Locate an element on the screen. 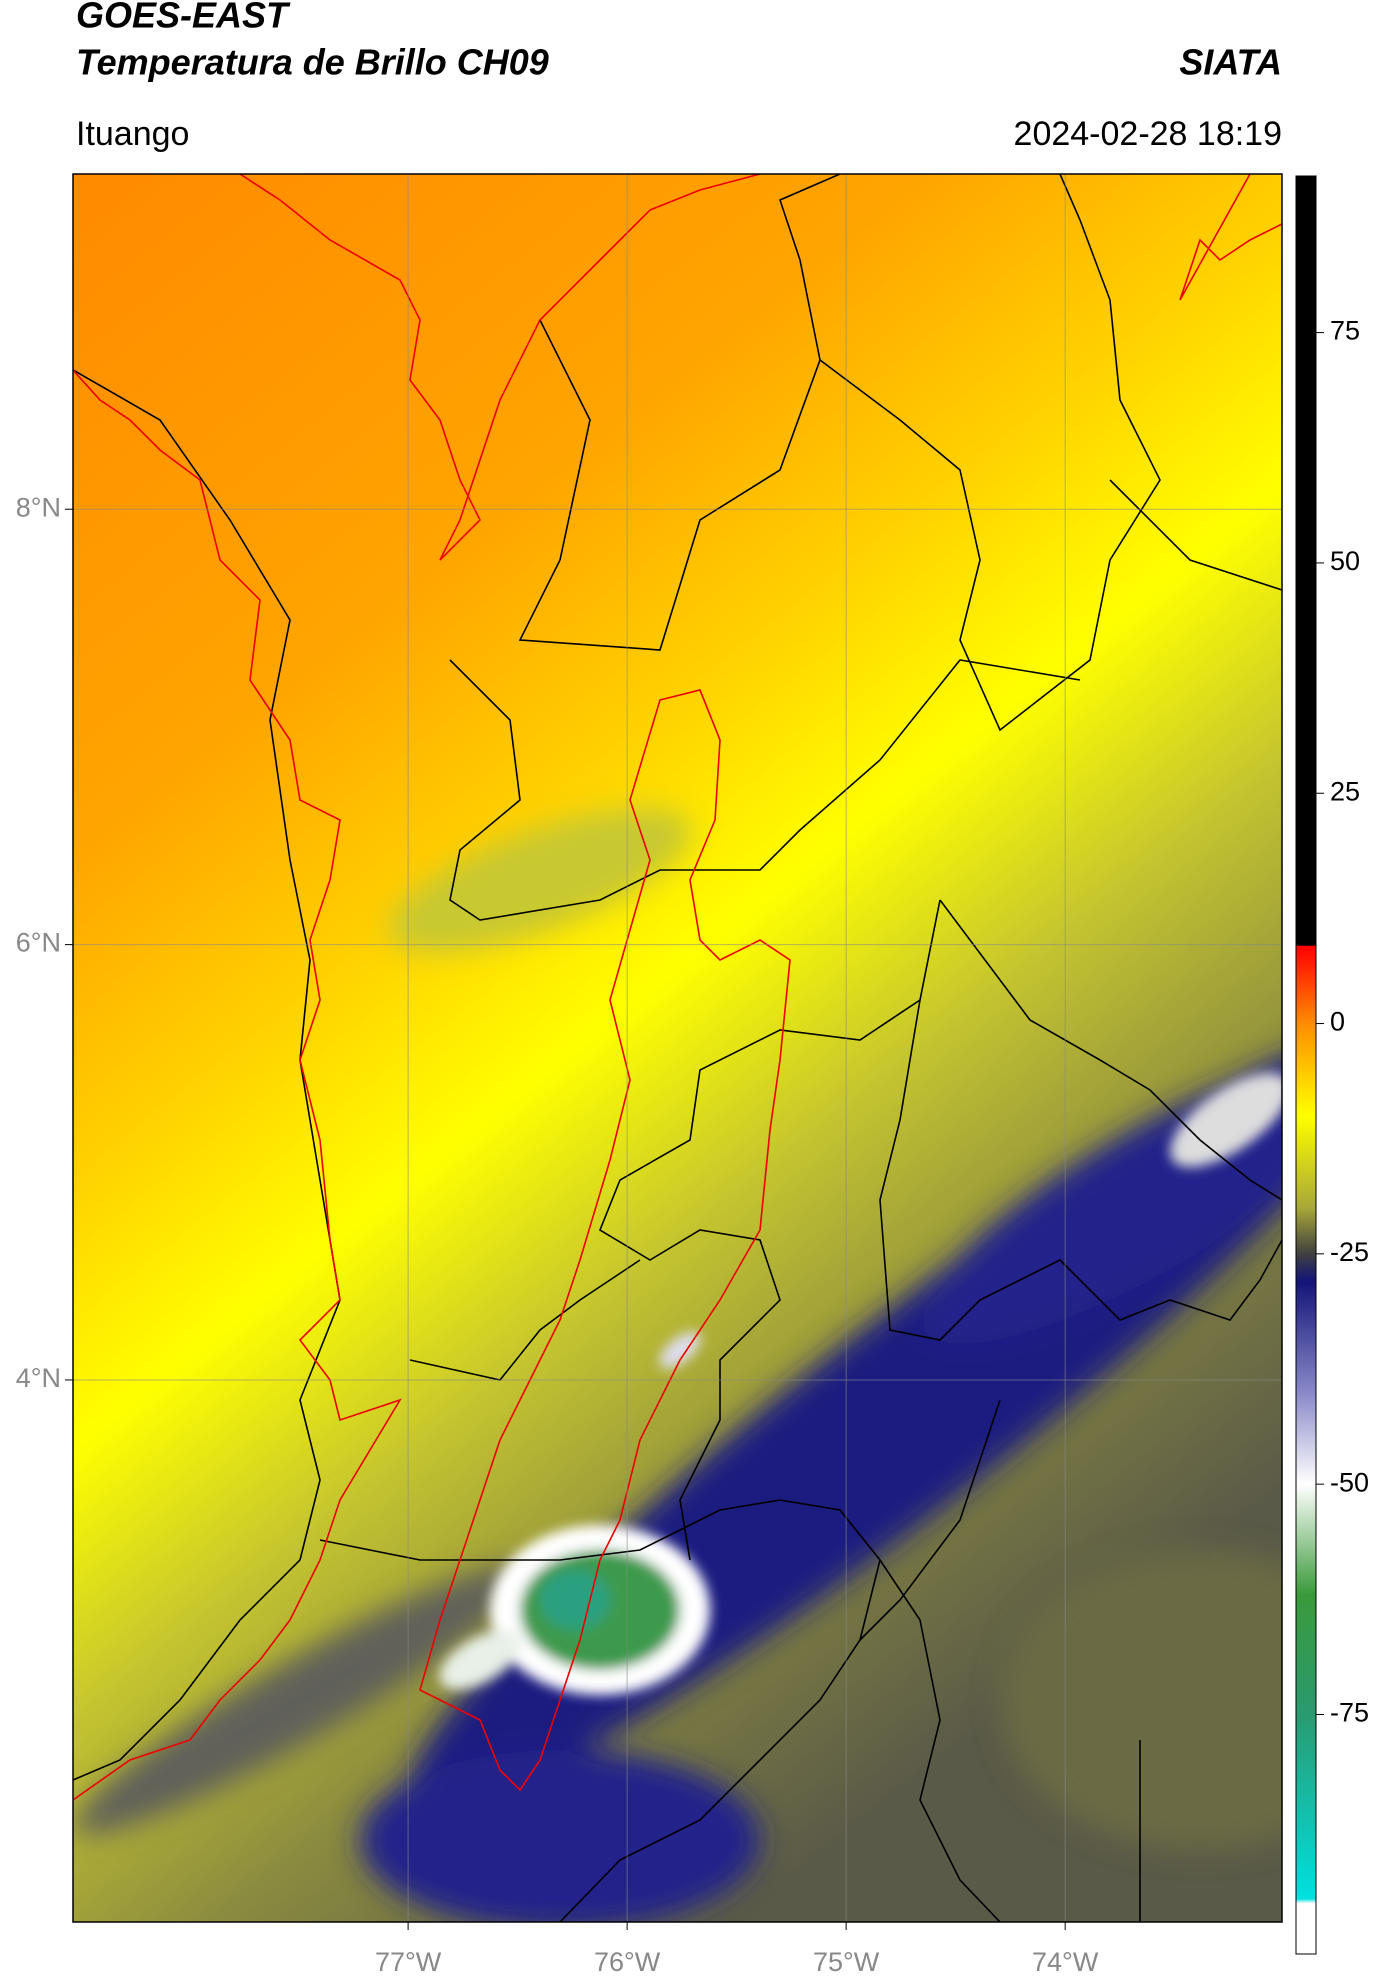 This screenshot has height=1981, width=1384. colorbar-tick-label: 50 is located at coordinates (1345, 561).